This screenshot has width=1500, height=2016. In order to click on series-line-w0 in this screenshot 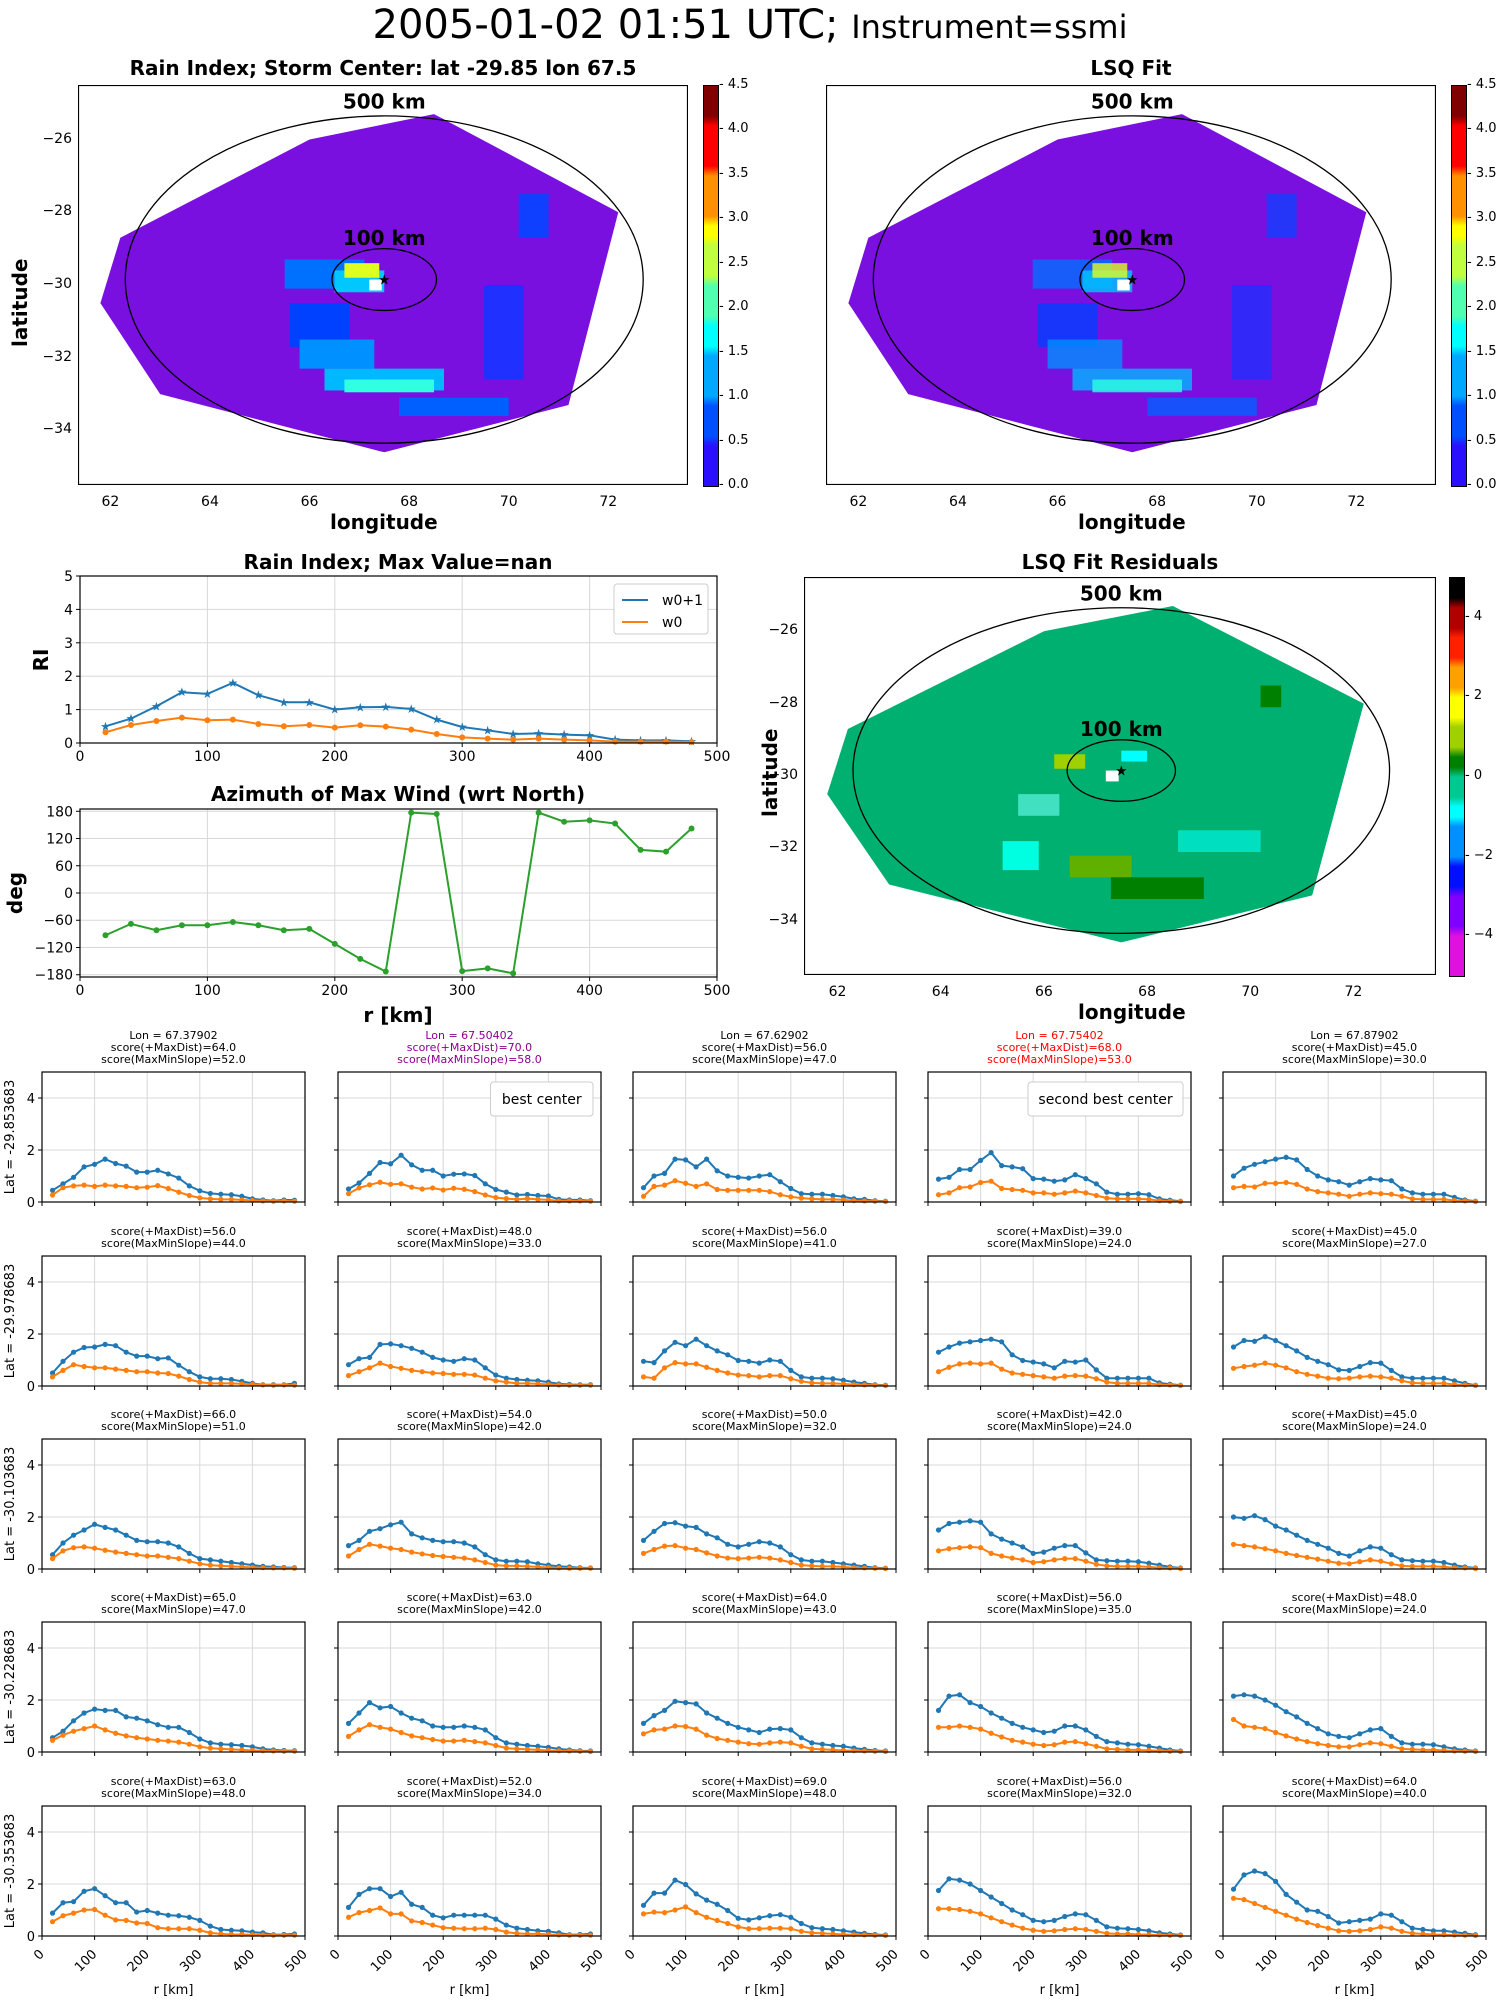, I will do `click(173, 1375)`.